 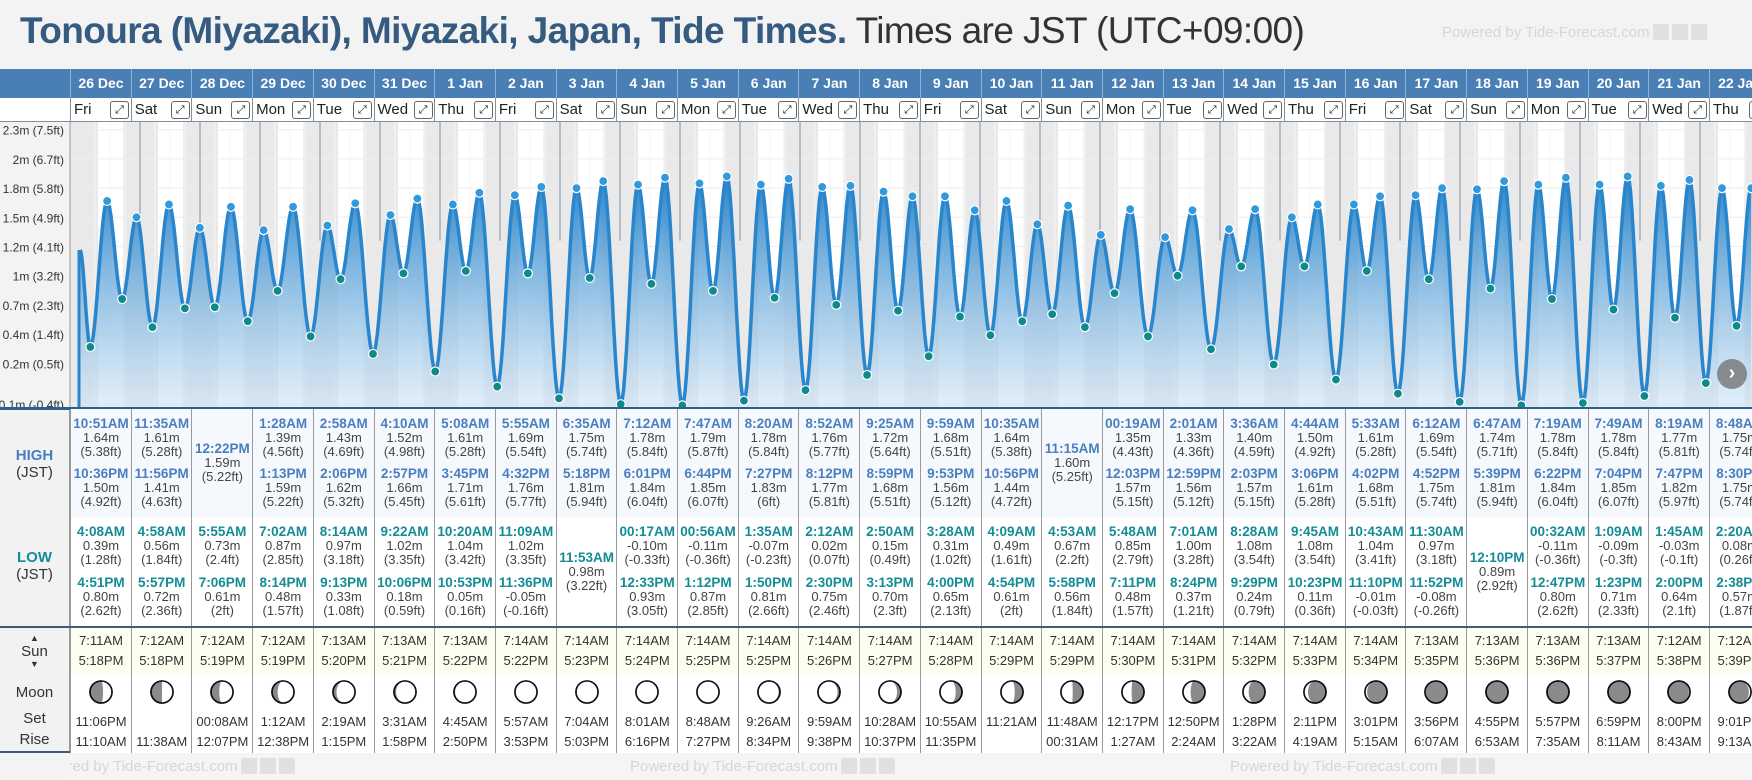 I want to click on low-tide-meters: 0.85m, so click(x=1132, y=546).